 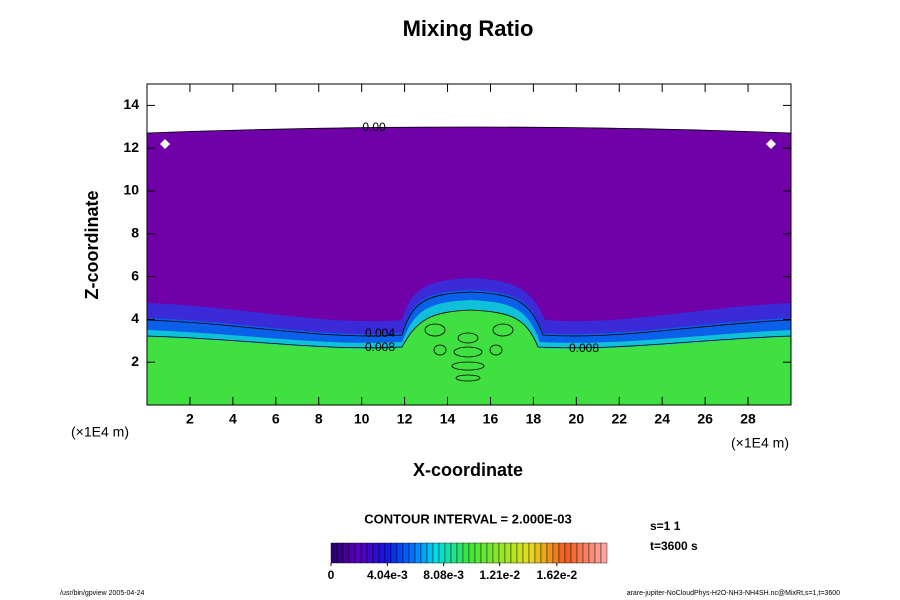 I want to click on x-tick-label: 14, so click(x=448, y=419).